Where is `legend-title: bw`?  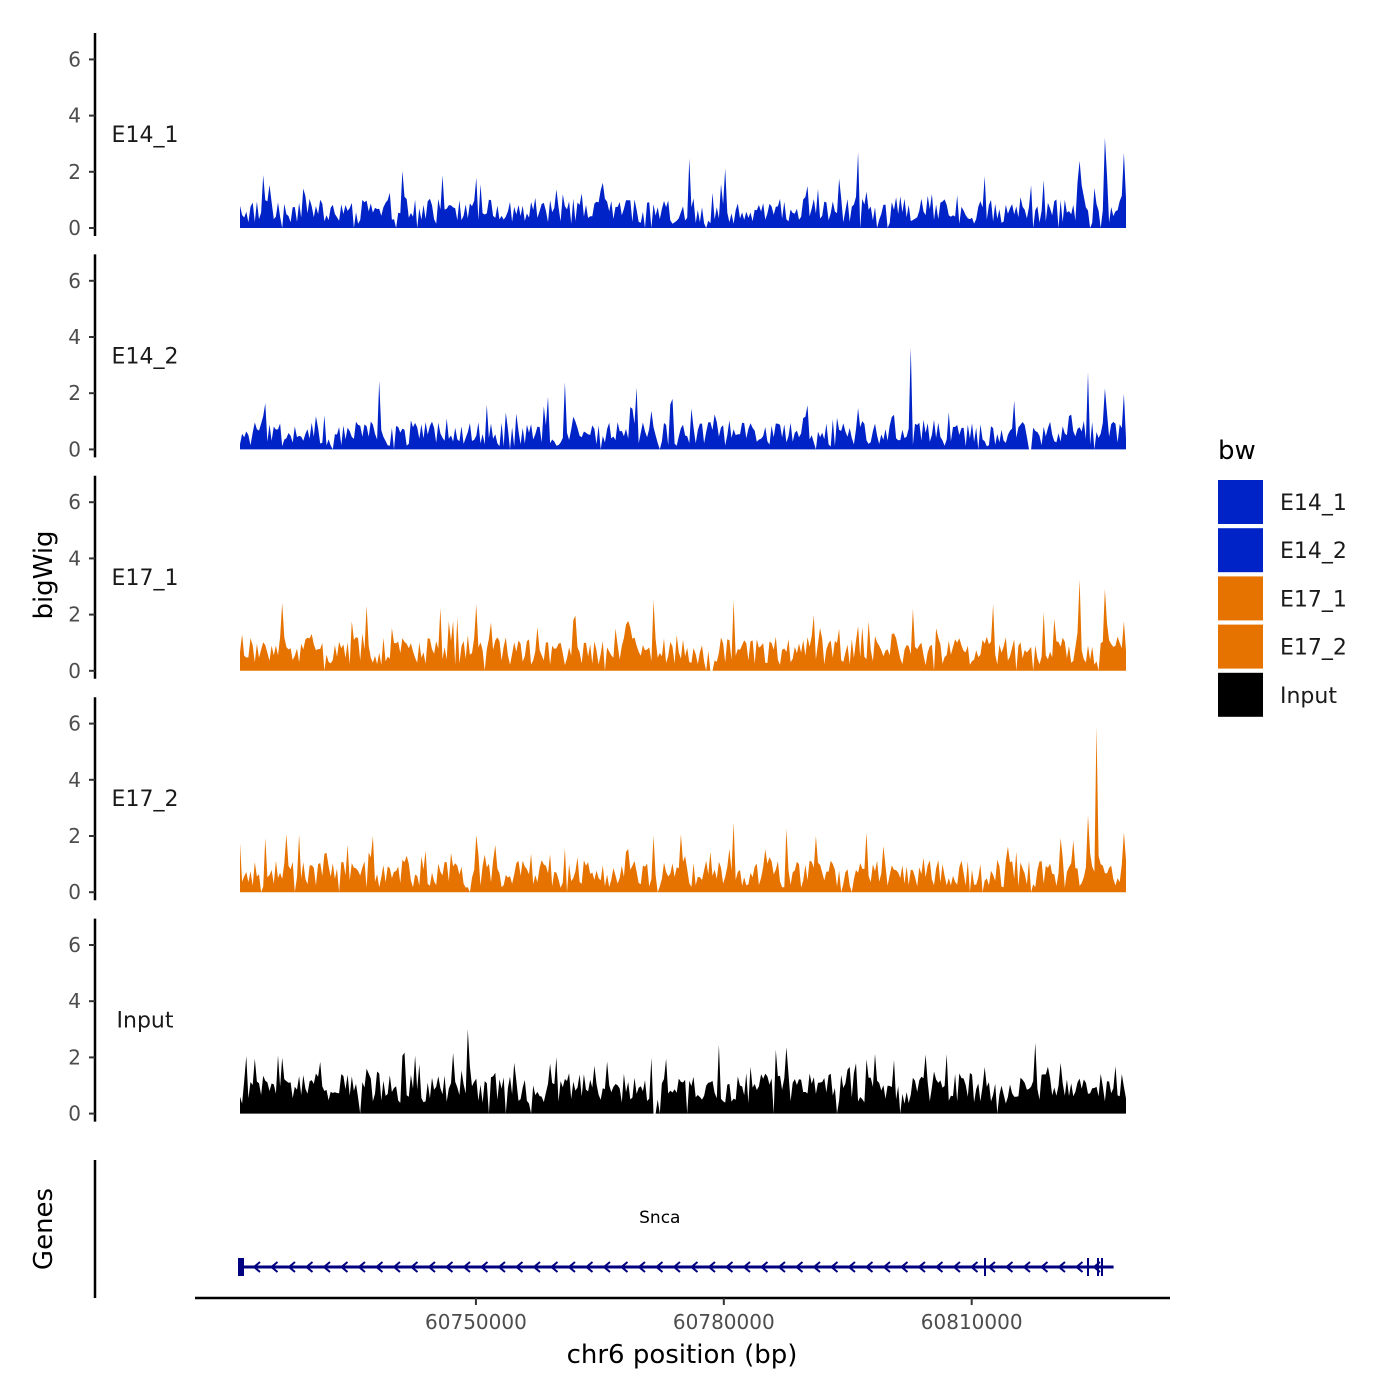 legend-title: bw is located at coordinates (1237, 451).